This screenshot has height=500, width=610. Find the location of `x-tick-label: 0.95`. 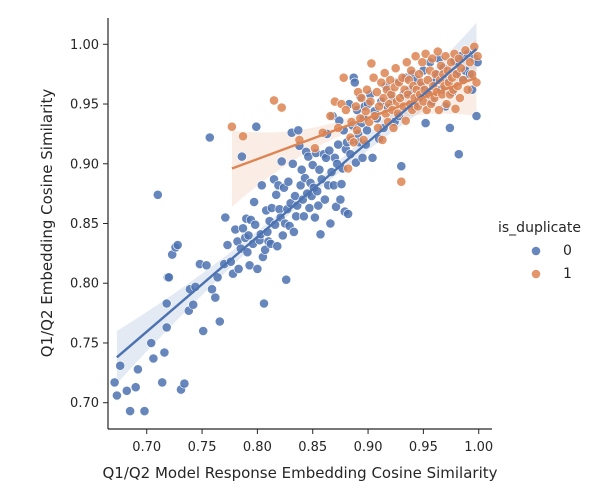

x-tick-label: 0.95 is located at coordinates (423, 447).